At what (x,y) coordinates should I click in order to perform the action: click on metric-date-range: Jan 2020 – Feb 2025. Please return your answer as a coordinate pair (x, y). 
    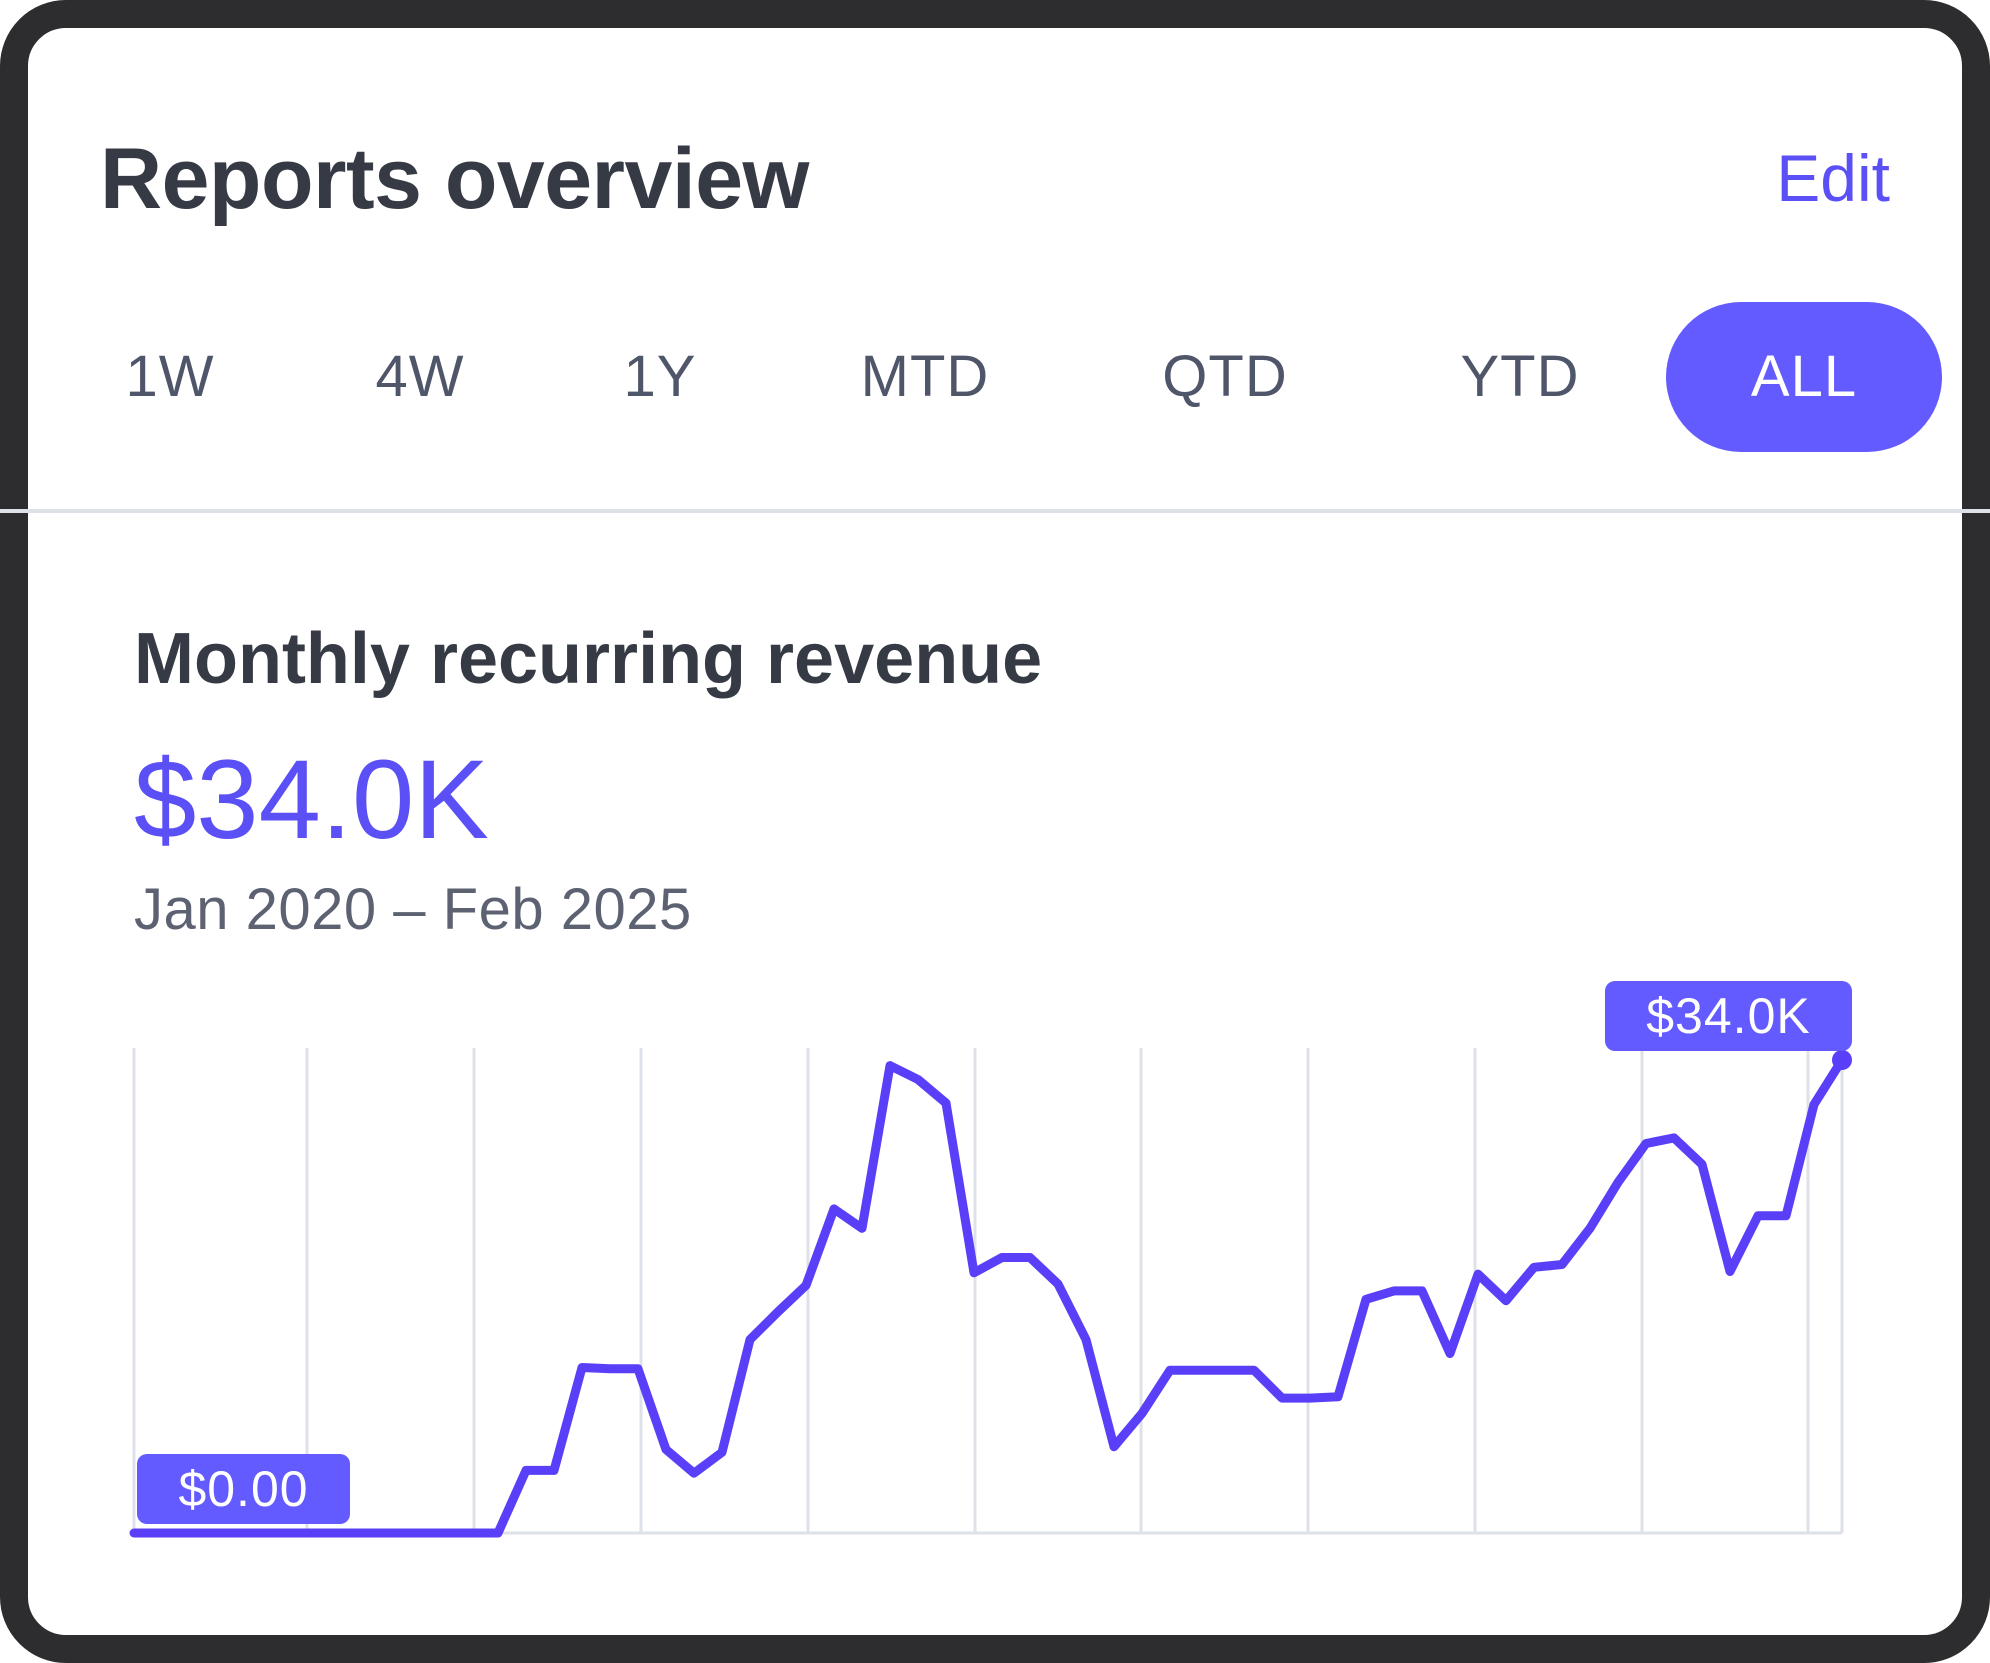
    Looking at the image, I should click on (413, 909).